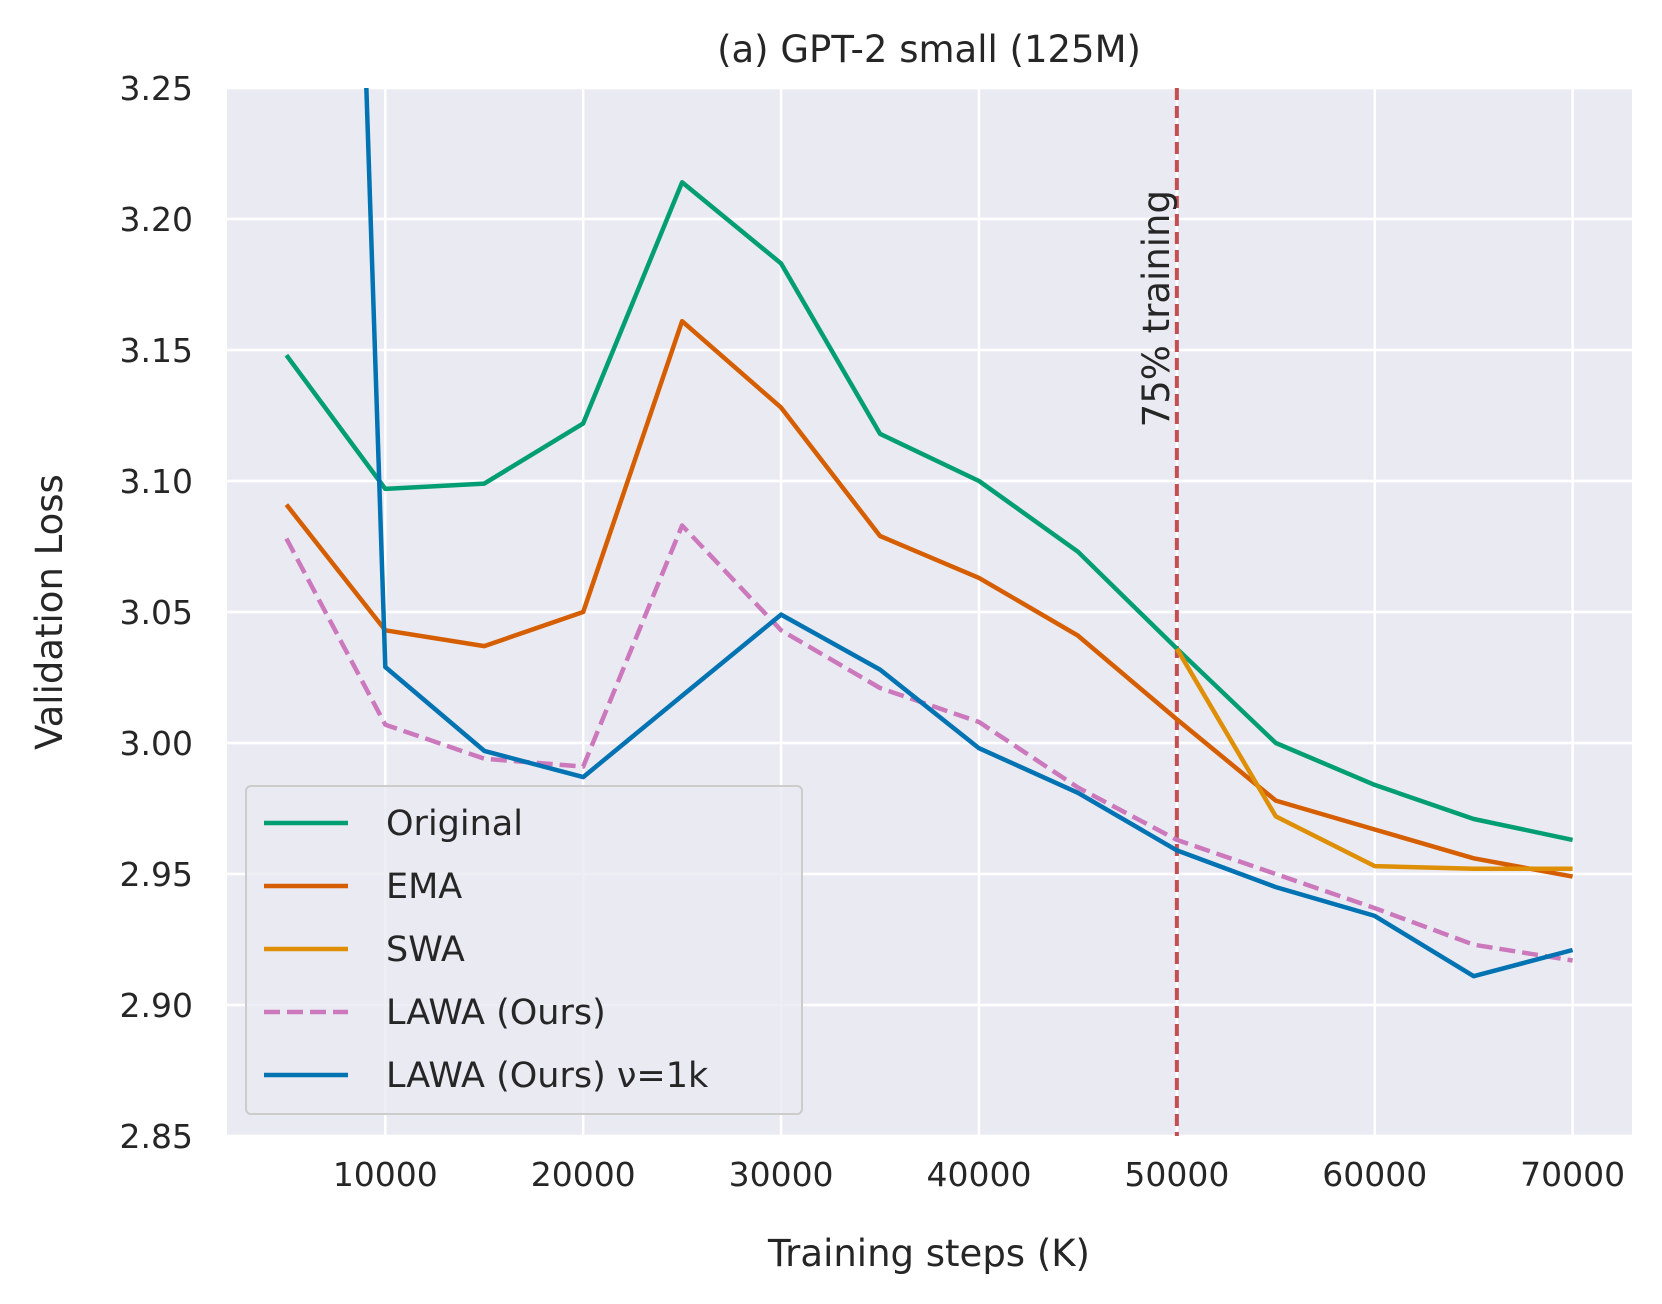 This screenshot has height=1304, width=1662. What do you see at coordinates (1572, 1174) in the screenshot?
I see `x-tick-label: 70000` at bounding box center [1572, 1174].